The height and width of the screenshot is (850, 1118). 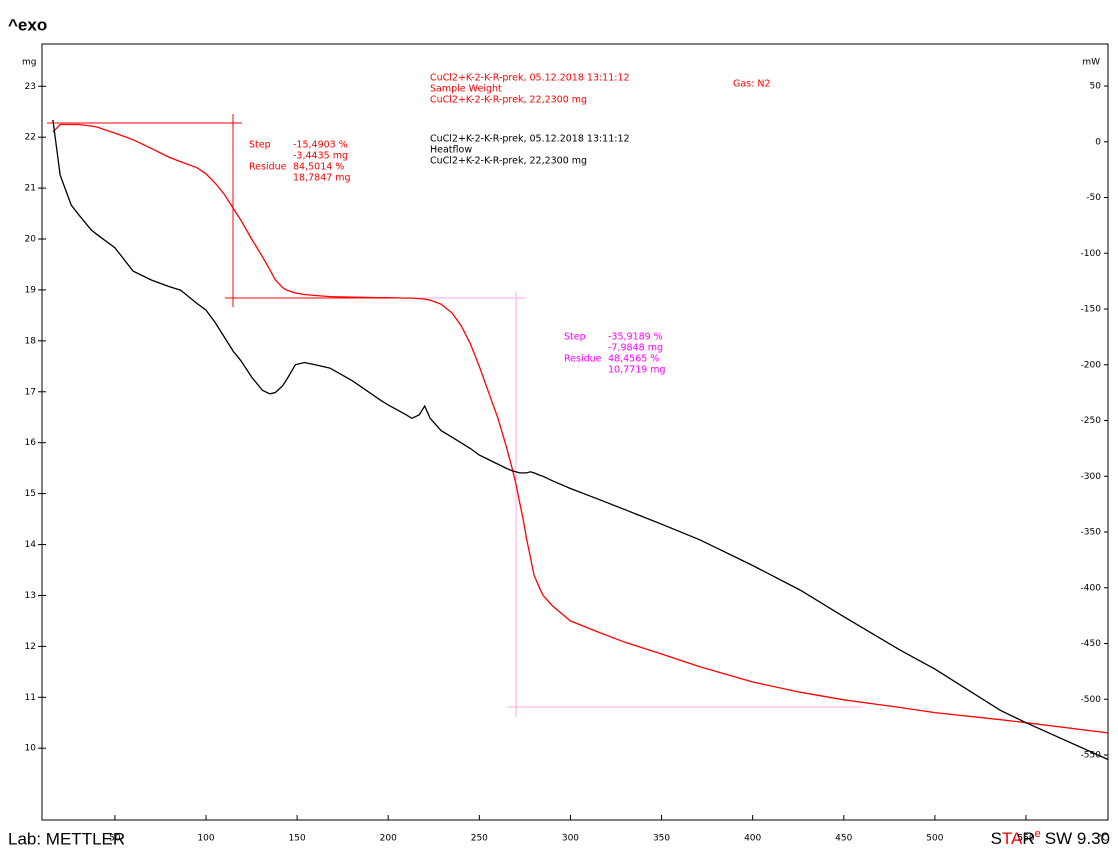 I want to click on y2-tick-label: -200, so click(x=1091, y=365).